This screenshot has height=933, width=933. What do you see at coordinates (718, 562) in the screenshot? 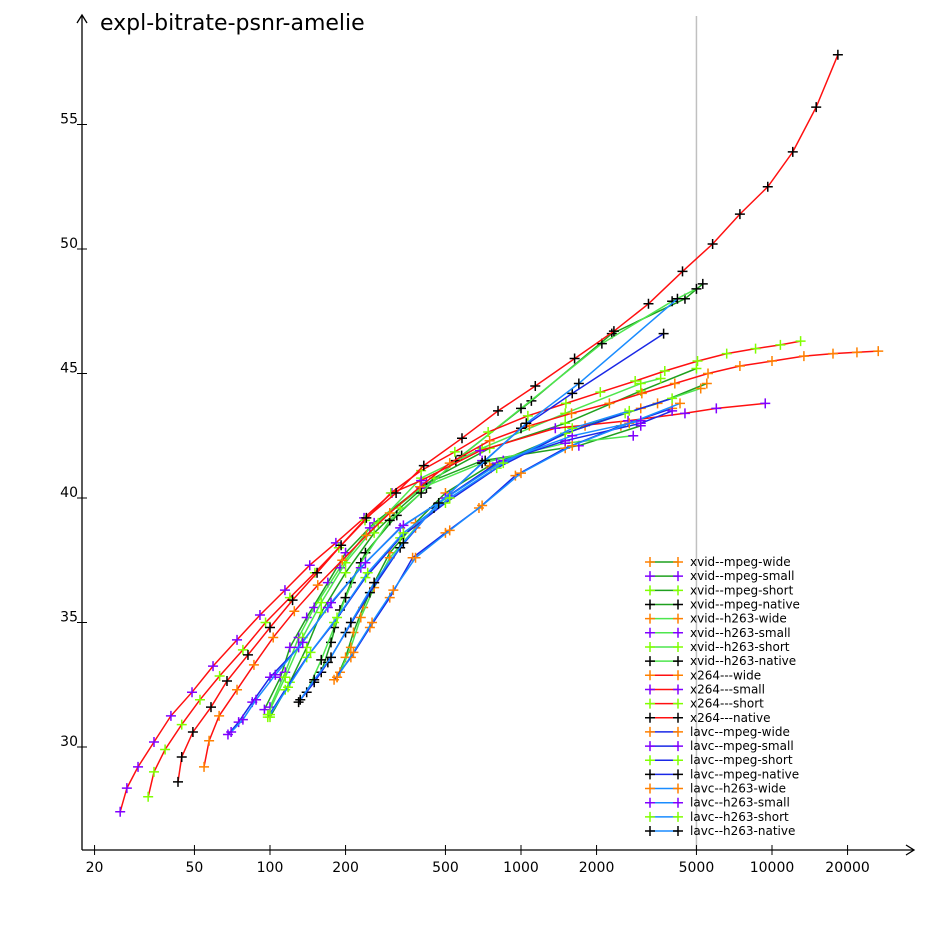
I see `legend-item: xvid--mpeg-wide` at bounding box center [718, 562].